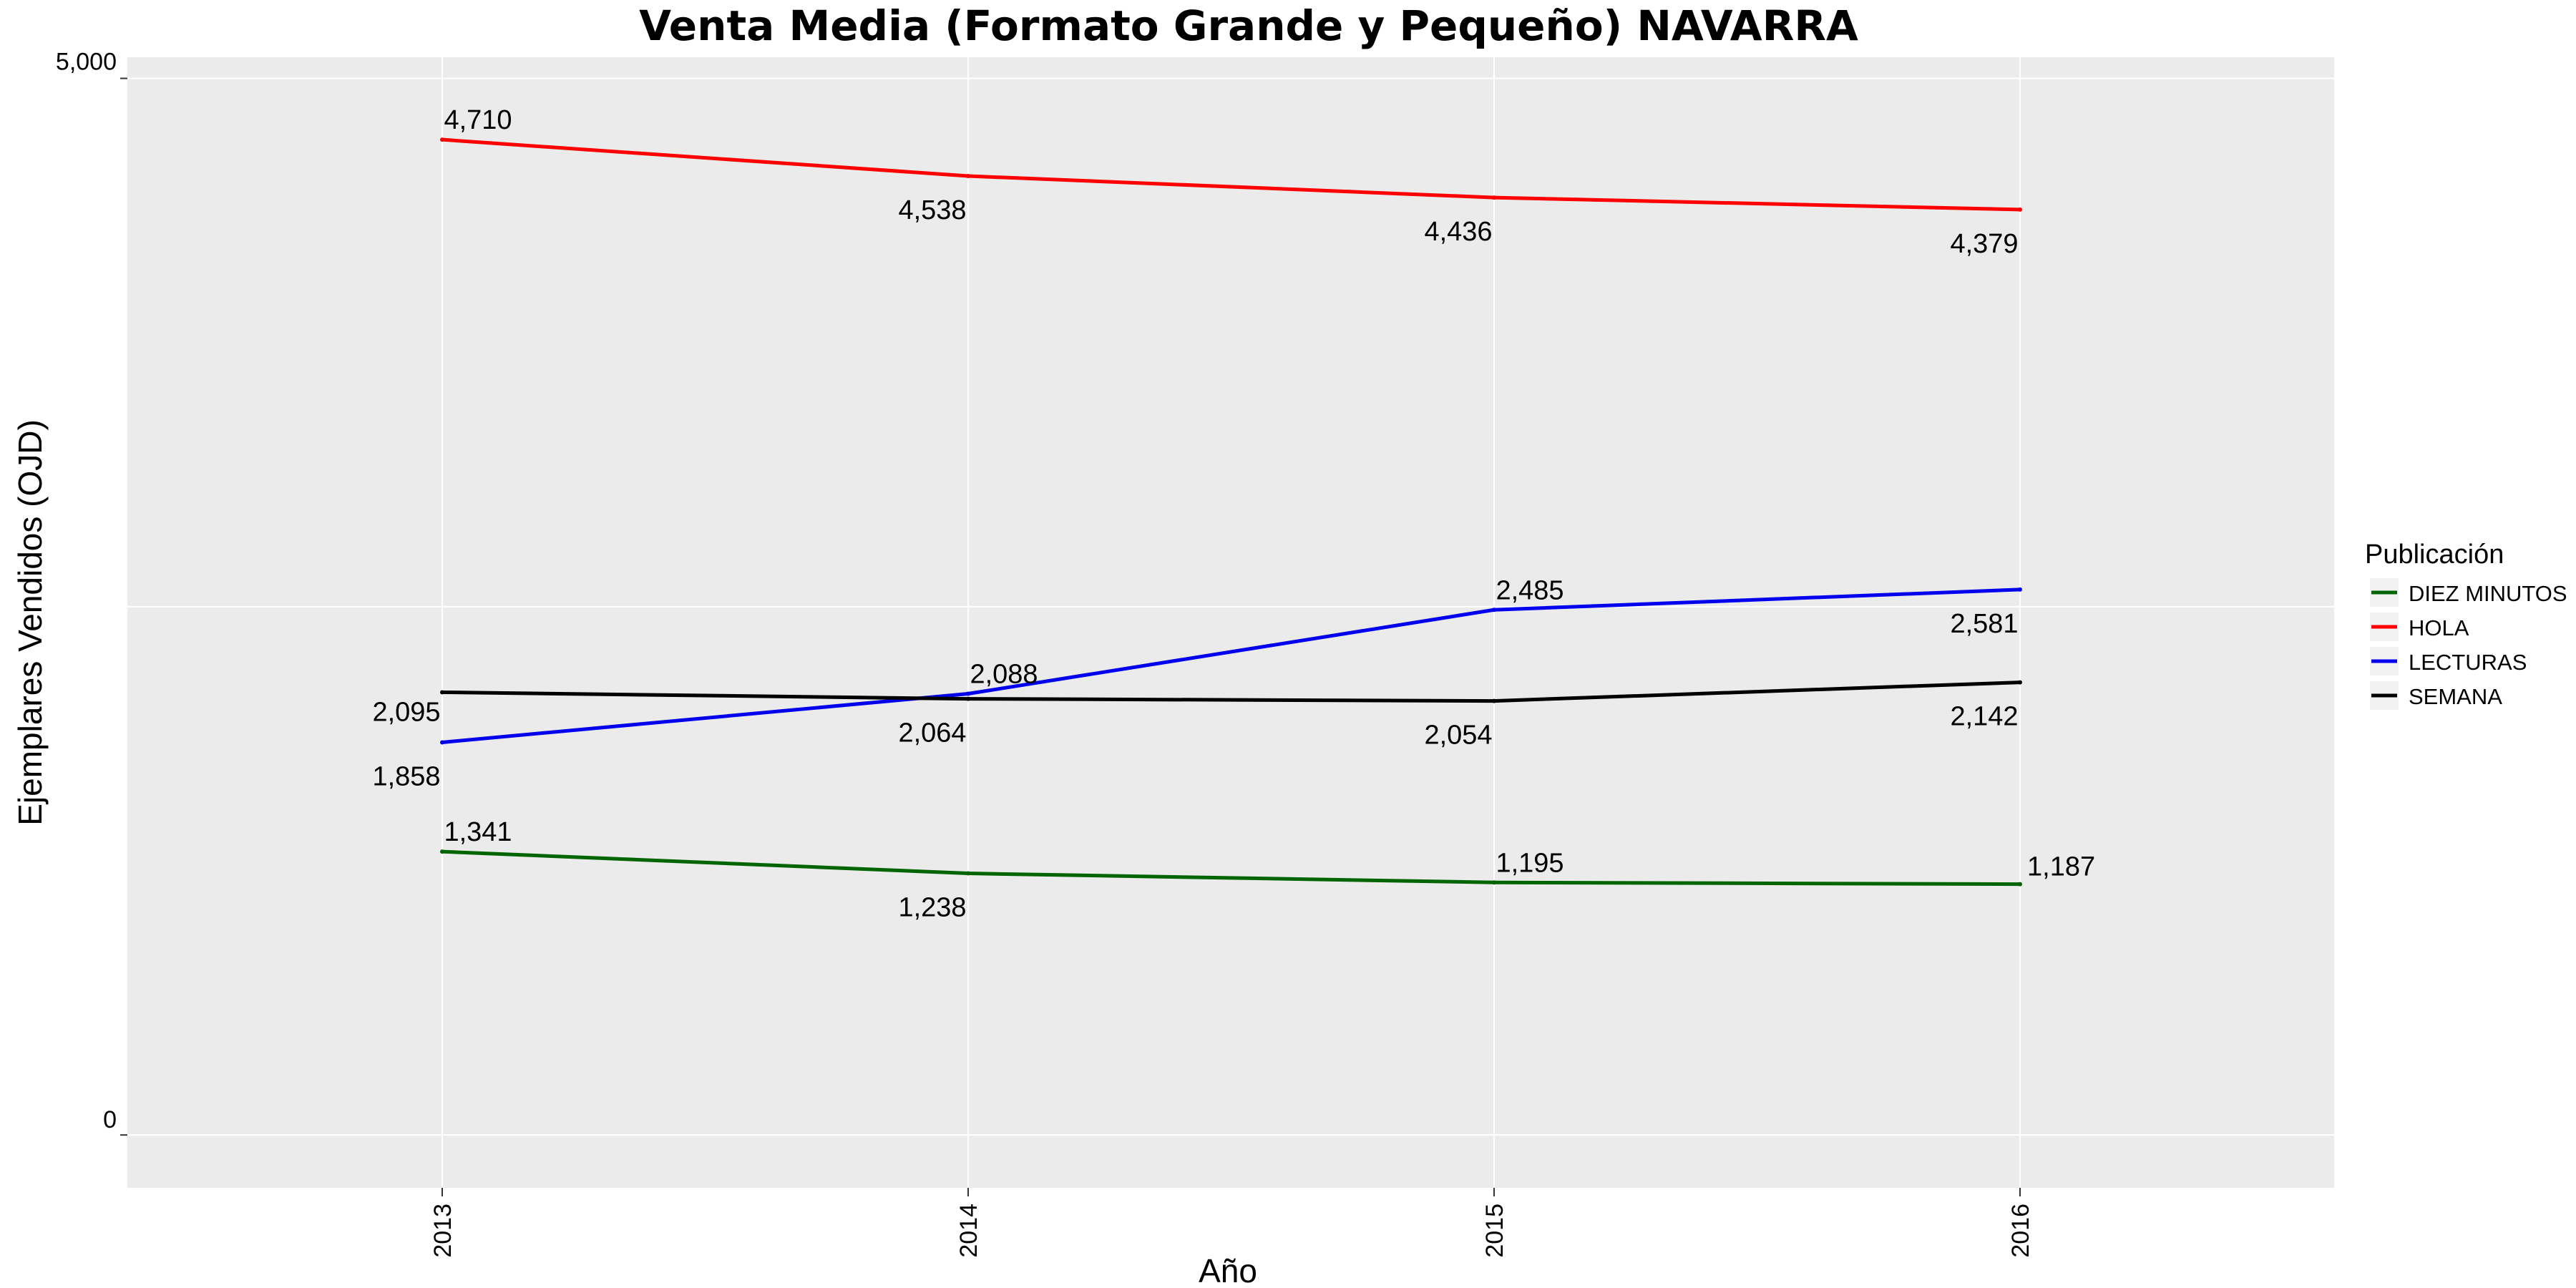 This screenshot has height=1288, width=2576. I want to click on legend-entry: HOLA, so click(2439, 627).